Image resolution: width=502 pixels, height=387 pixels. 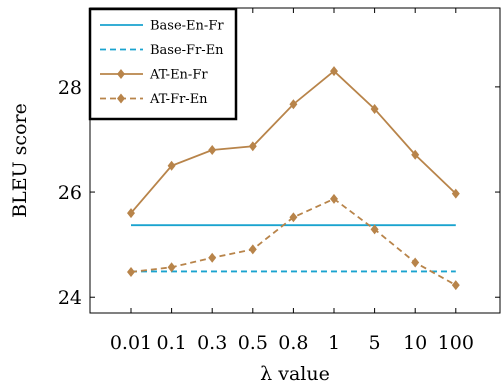 What do you see at coordinates (187, 26) in the screenshot?
I see `legend-label-base-en-fr: Base-En-Fr` at bounding box center [187, 26].